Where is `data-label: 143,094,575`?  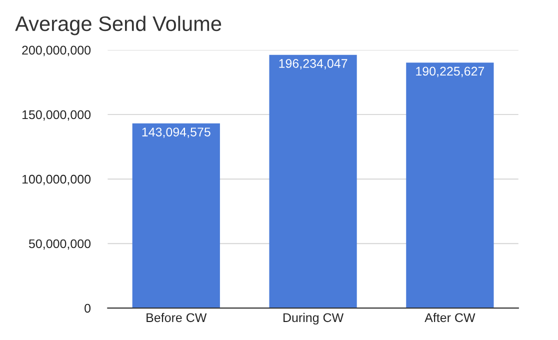 data-label: 143,094,575 is located at coordinates (176, 133).